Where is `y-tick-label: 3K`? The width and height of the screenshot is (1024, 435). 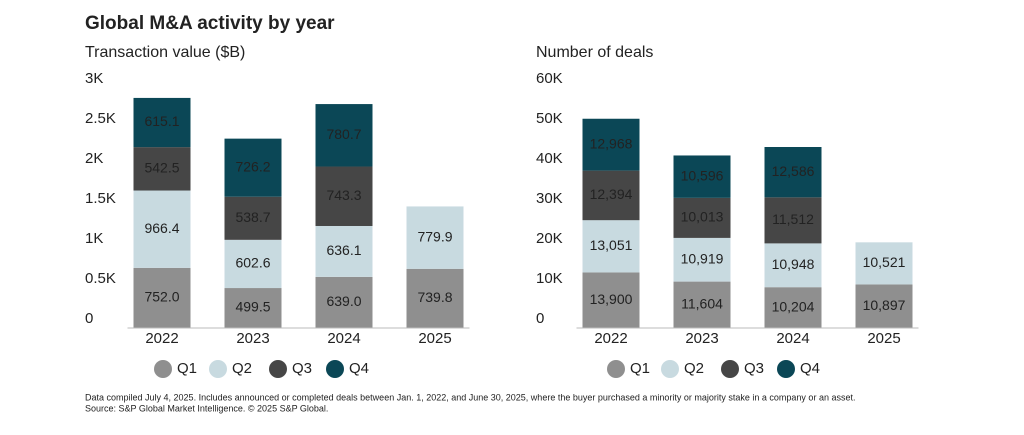
y-tick-label: 3K is located at coordinates (94, 78).